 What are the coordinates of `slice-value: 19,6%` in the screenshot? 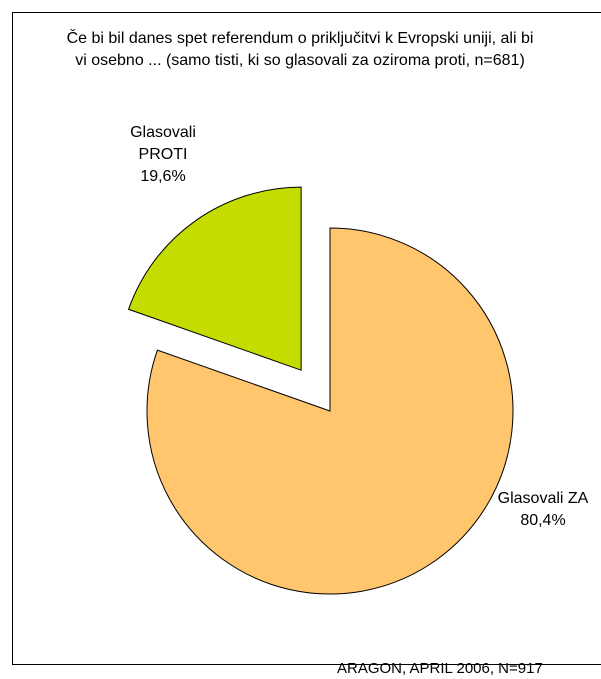 It's located at (163, 176).